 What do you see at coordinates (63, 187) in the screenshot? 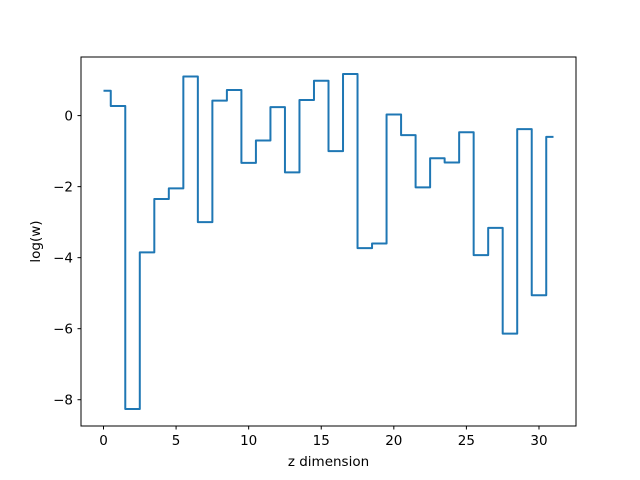
I see `y-tick-label: −2` at bounding box center [63, 187].